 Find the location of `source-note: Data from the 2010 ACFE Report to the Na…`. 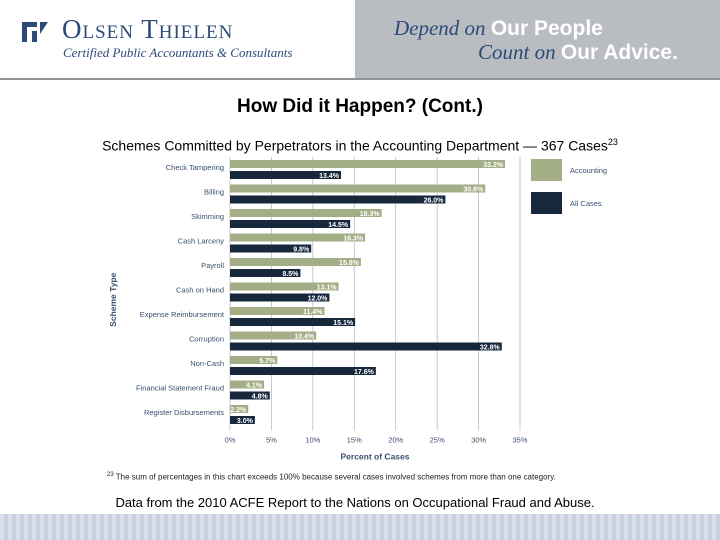

source-note: Data from the 2010 ACFE Report to the Na… is located at coordinates (355, 502).